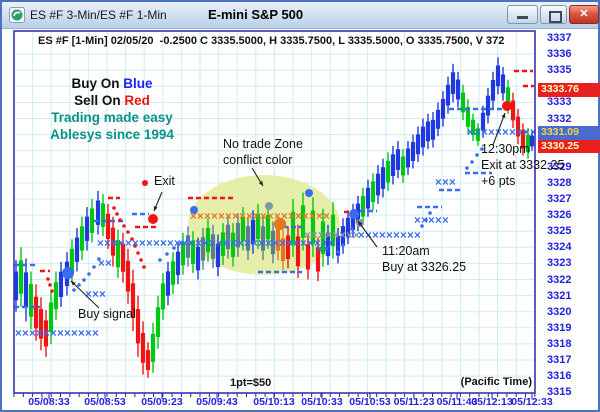 The height and width of the screenshot is (412, 600). Describe the element at coordinates (559, 182) in the screenshot. I see `y-axis-label: 3328` at that location.